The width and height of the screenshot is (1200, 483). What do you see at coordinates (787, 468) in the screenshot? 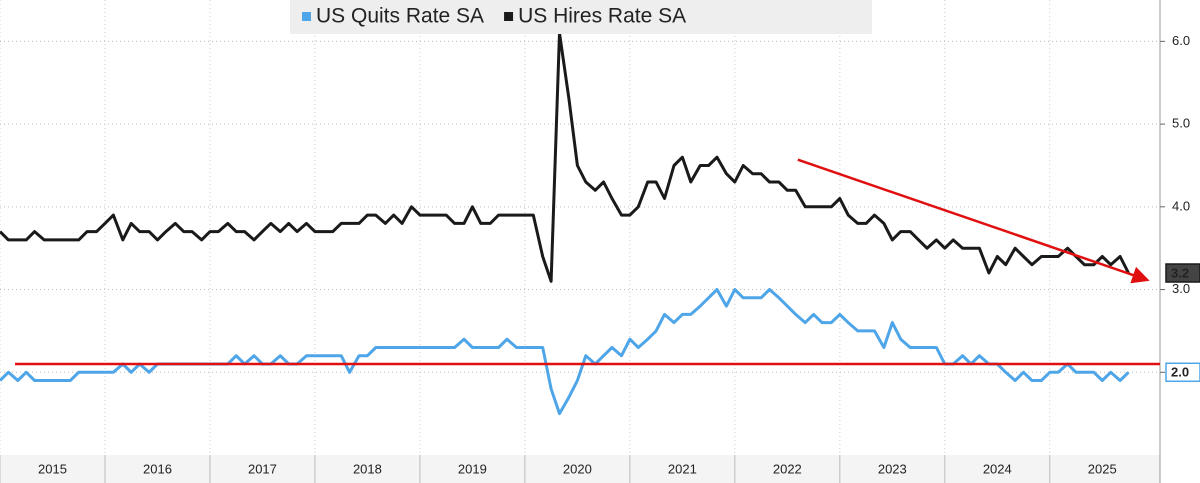
I see `x-tick-label: 2022` at bounding box center [787, 468].